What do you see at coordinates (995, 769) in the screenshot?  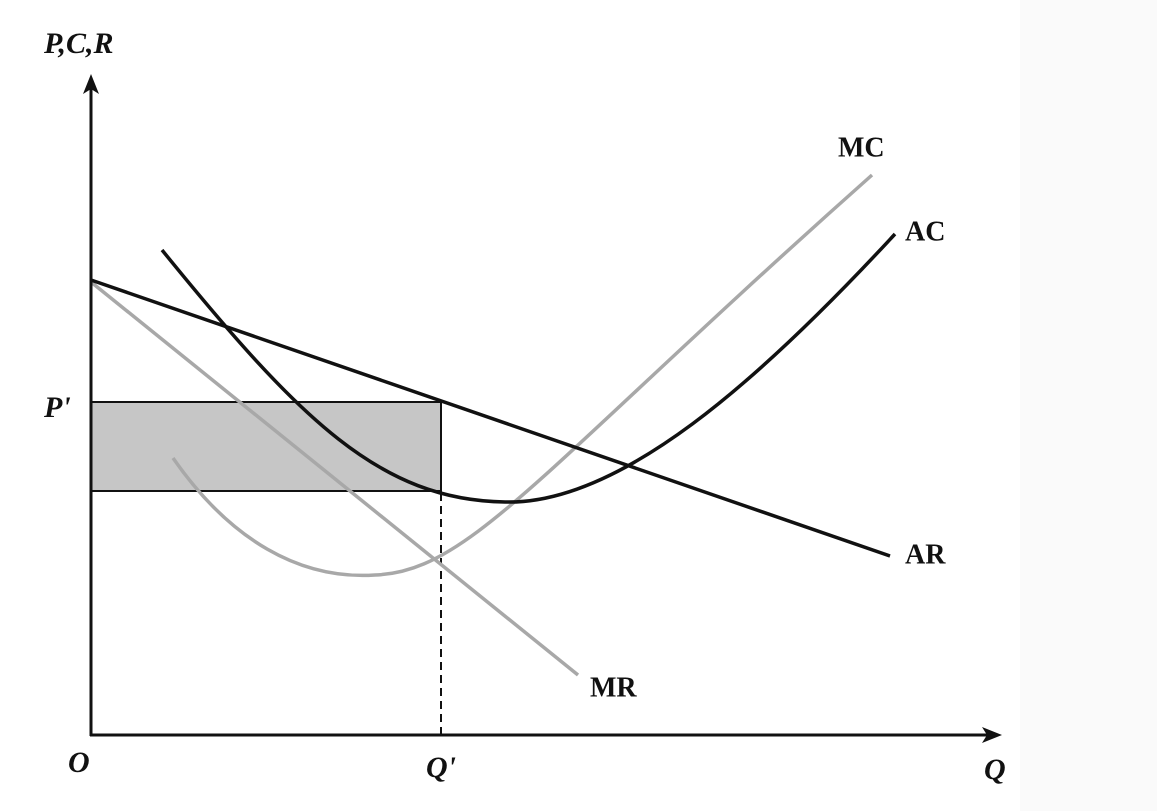 I see `x-axis-label: Q` at bounding box center [995, 769].